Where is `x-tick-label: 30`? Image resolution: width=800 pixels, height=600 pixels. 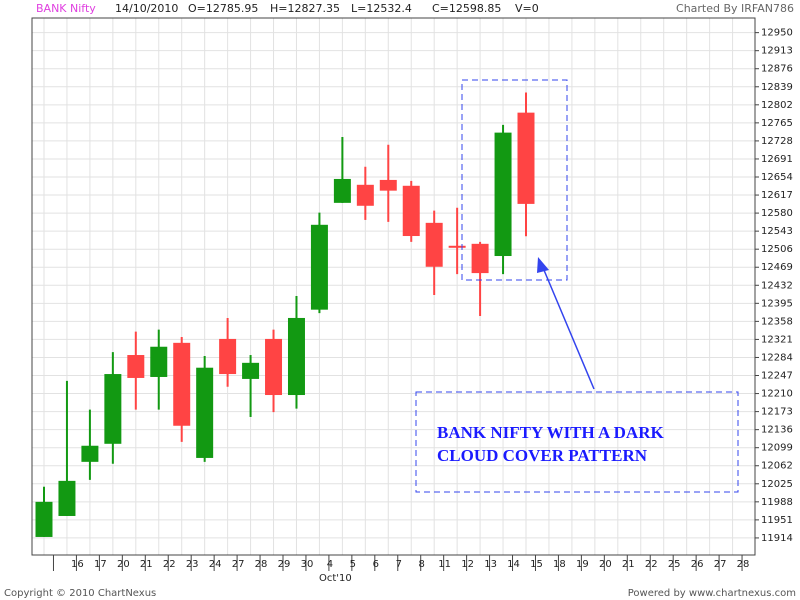 x-tick-label: 30 is located at coordinates (307, 564).